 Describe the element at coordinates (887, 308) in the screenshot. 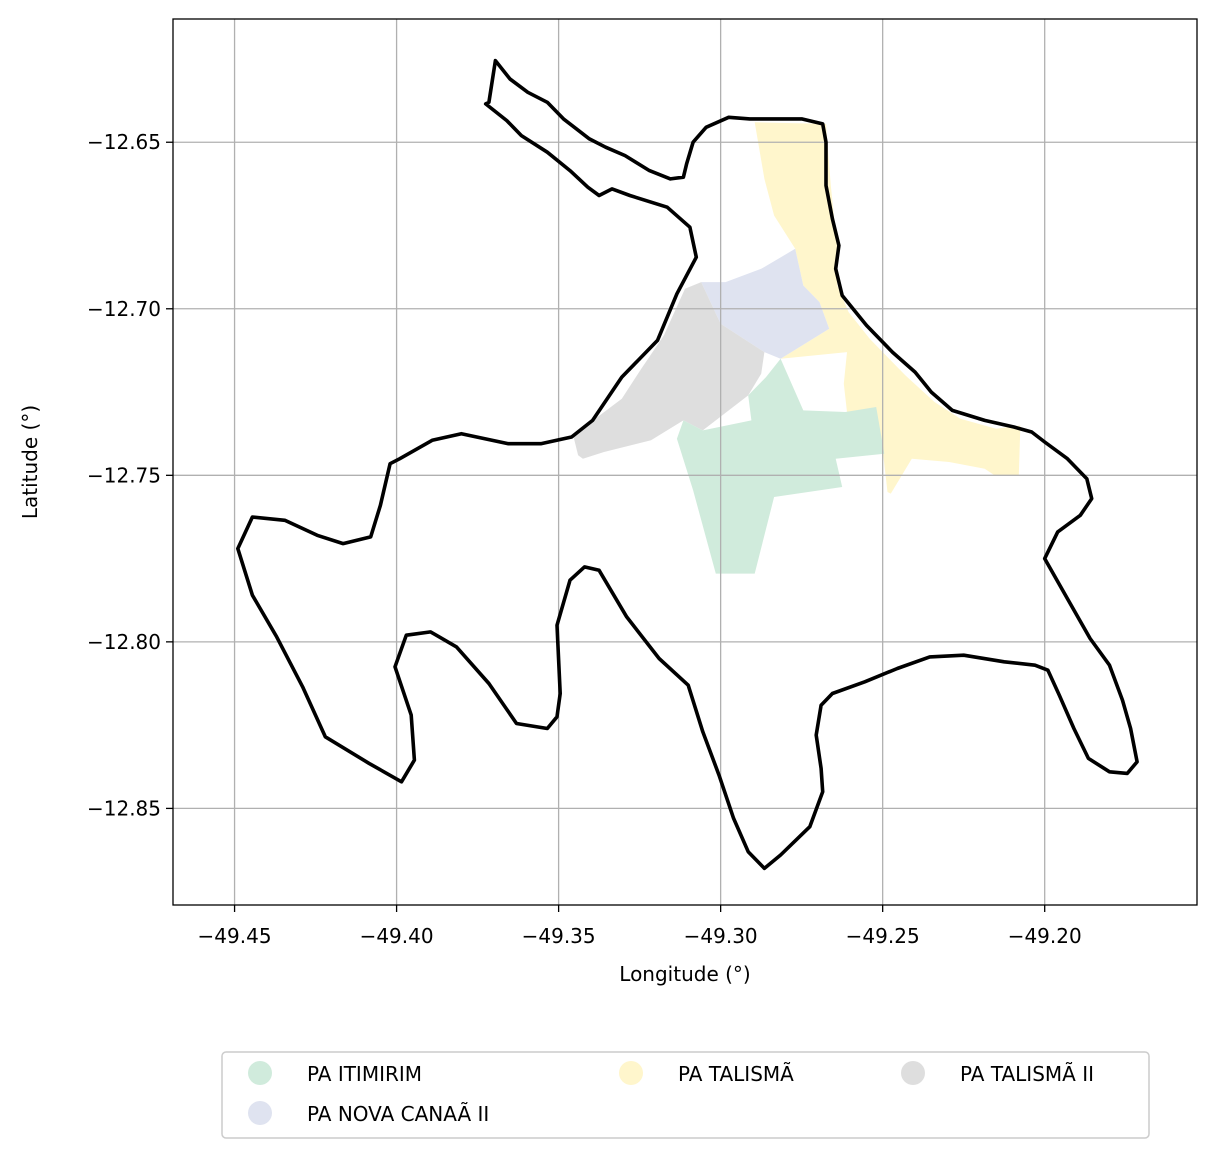

I see `region-pa-talisma` at that location.